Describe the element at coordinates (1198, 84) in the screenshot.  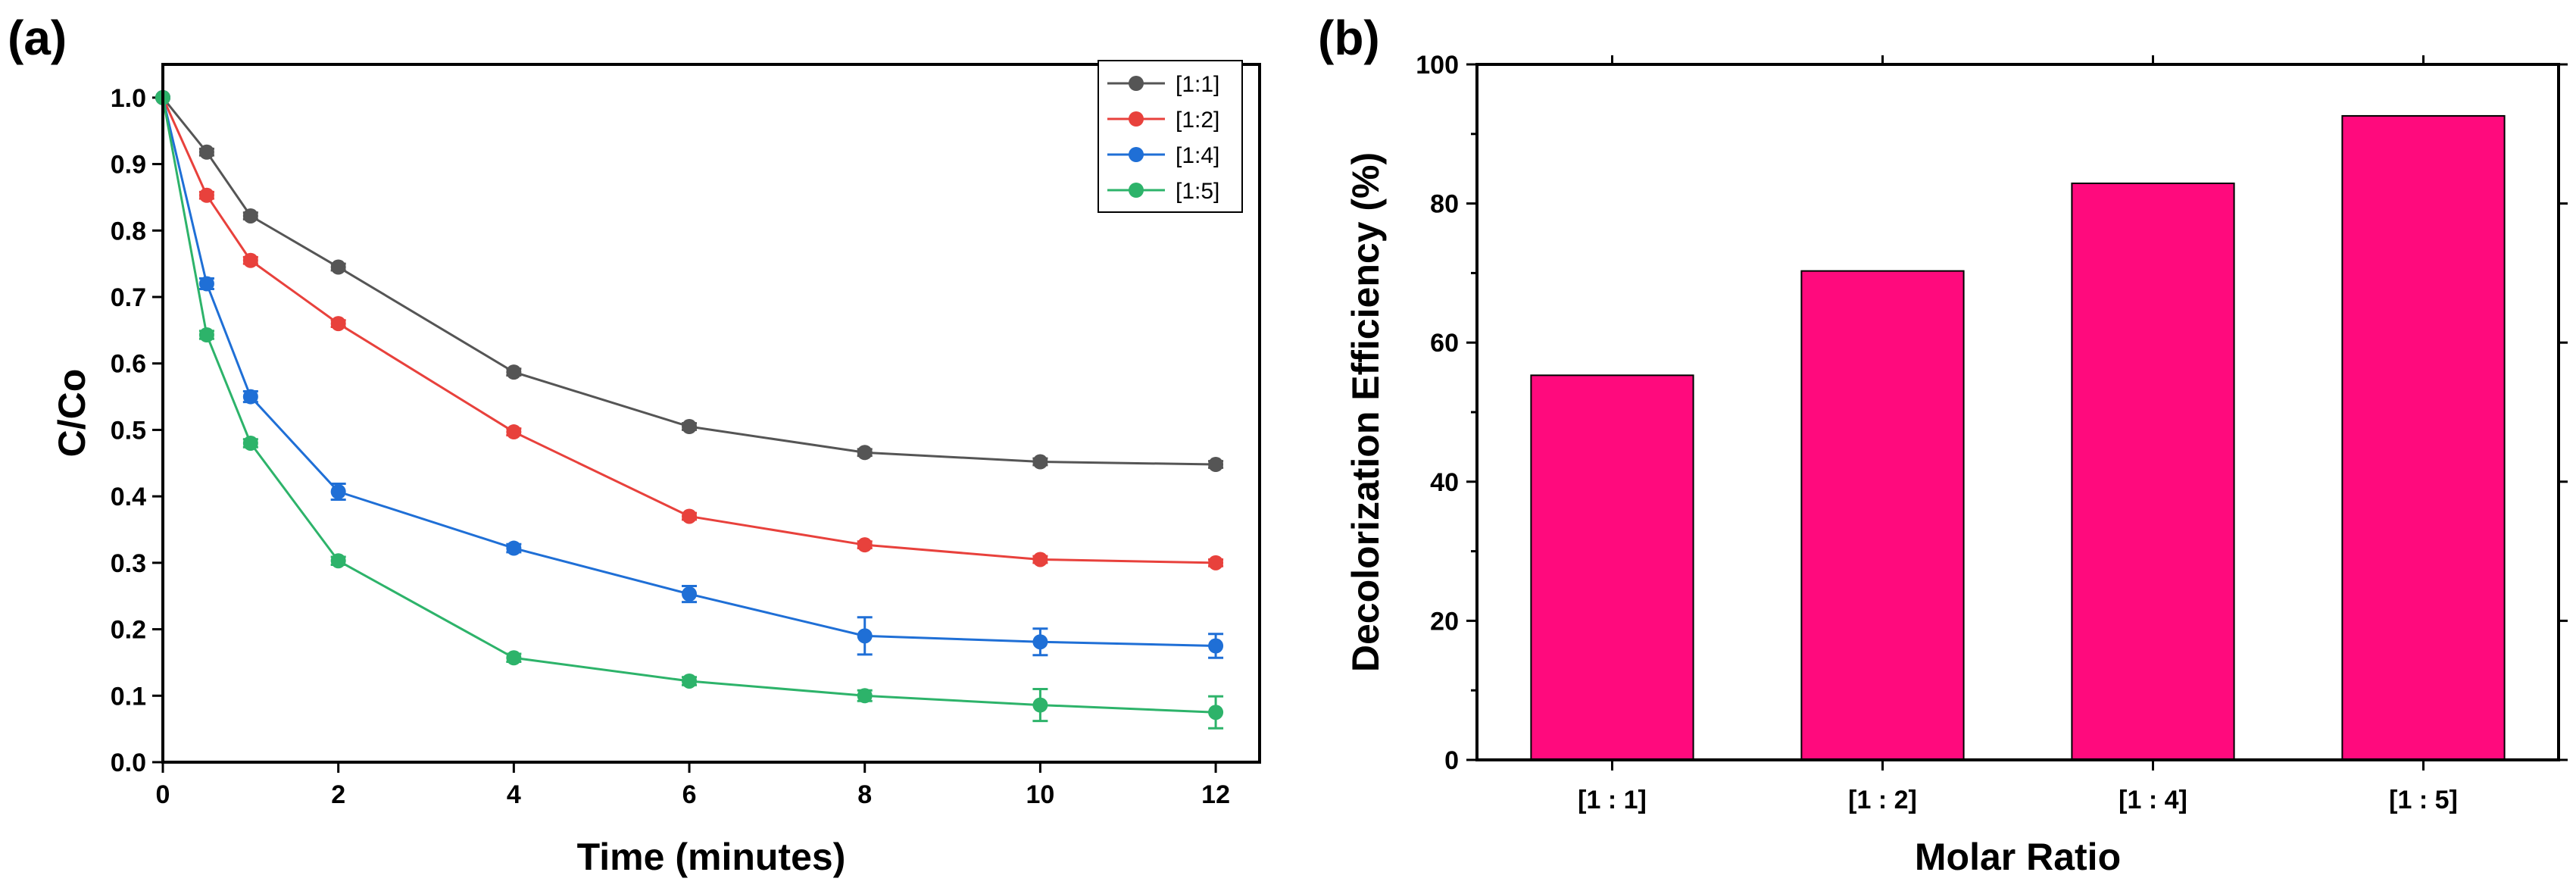
I see `legend-label: [1:1]` at that location.